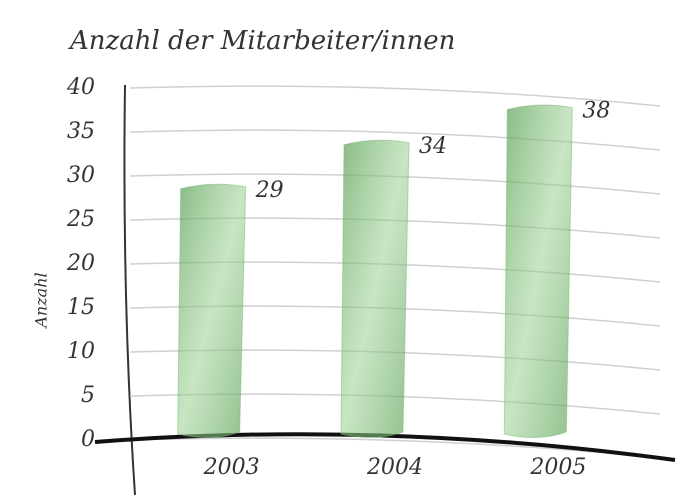 This screenshot has height=503, width=683. Describe the element at coordinates (80, 87) in the screenshot. I see `y-tick-label: 40` at that location.